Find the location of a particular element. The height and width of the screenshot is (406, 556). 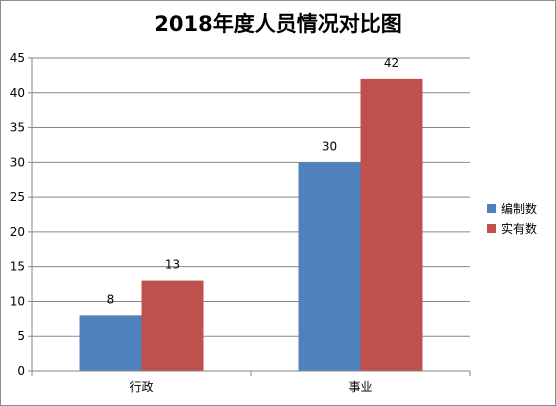

y-tick-label: 30 is located at coordinates (17, 162).